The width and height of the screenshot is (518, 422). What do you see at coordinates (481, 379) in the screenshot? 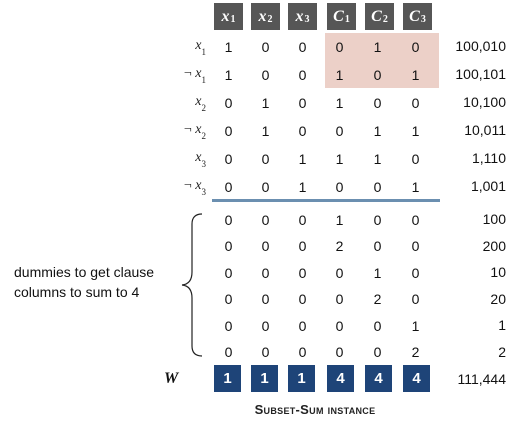
I see `w-total: 111,444` at bounding box center [481, 379].